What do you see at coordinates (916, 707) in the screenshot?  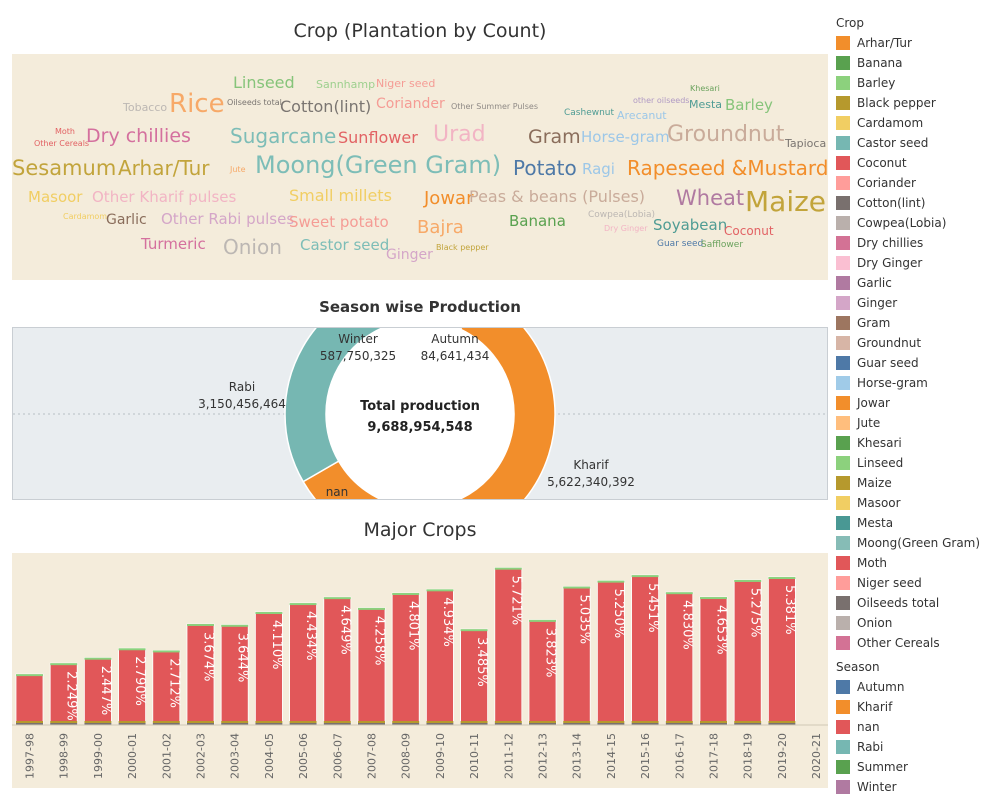 I see `season-legend-item-kharif: Kharif` at bounding box center [916, 707].